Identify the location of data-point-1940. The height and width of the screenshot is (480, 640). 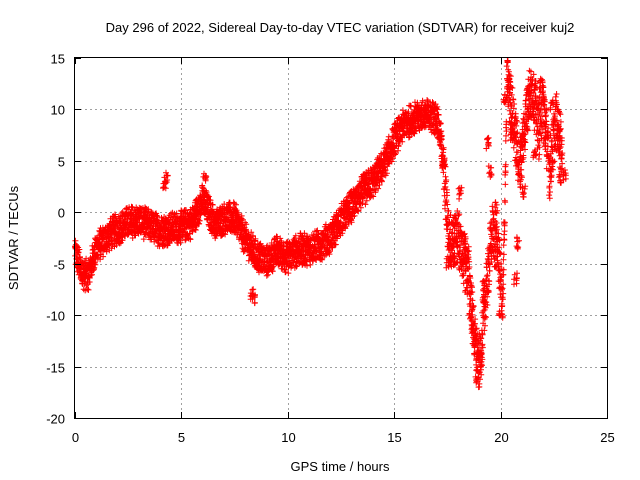
(304, 233).